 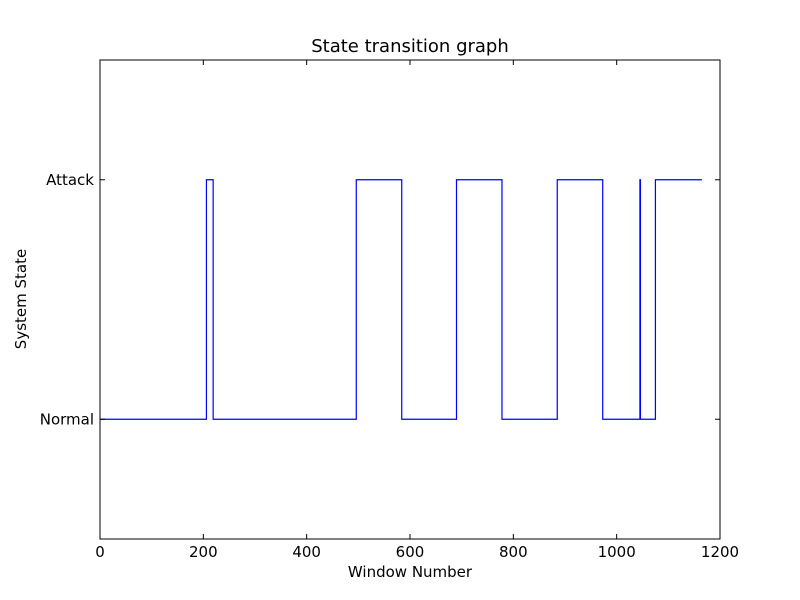 I want to click on y-axis-label: System State, so click(x=21, y=299).